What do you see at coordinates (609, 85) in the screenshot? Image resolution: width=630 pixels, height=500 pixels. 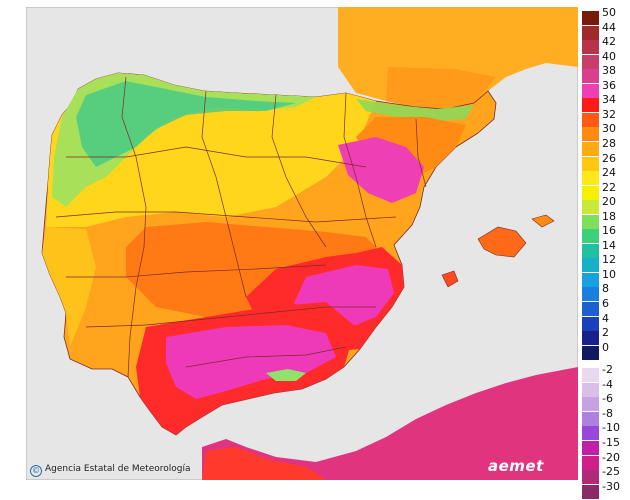 I see `legend-label: 36` at bounding box center [609, 85].